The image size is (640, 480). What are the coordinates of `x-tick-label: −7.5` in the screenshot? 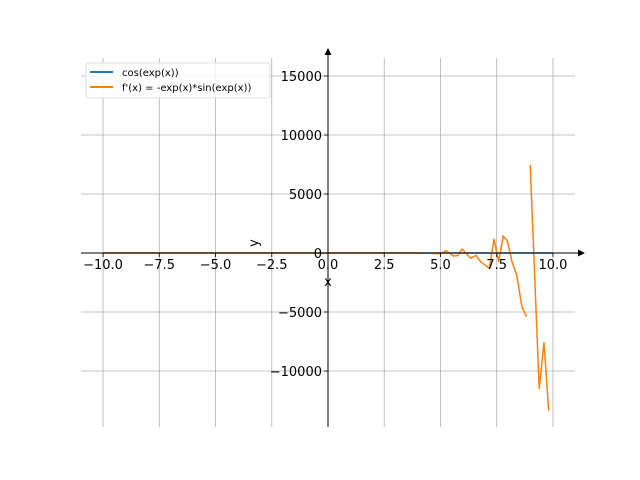 It's located at (159, 265).